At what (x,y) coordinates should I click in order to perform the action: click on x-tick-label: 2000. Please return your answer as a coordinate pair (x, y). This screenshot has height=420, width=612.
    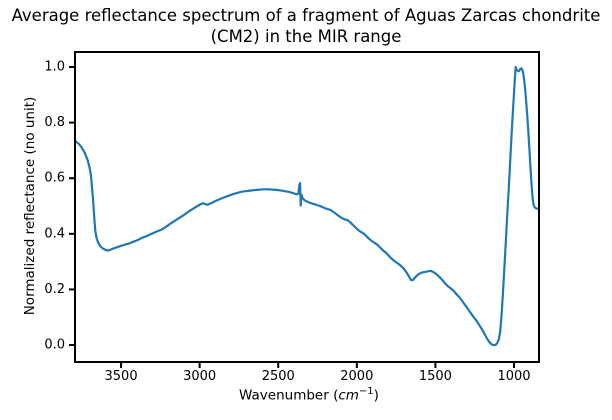
    Looking at the image, I should click on (356, 376).